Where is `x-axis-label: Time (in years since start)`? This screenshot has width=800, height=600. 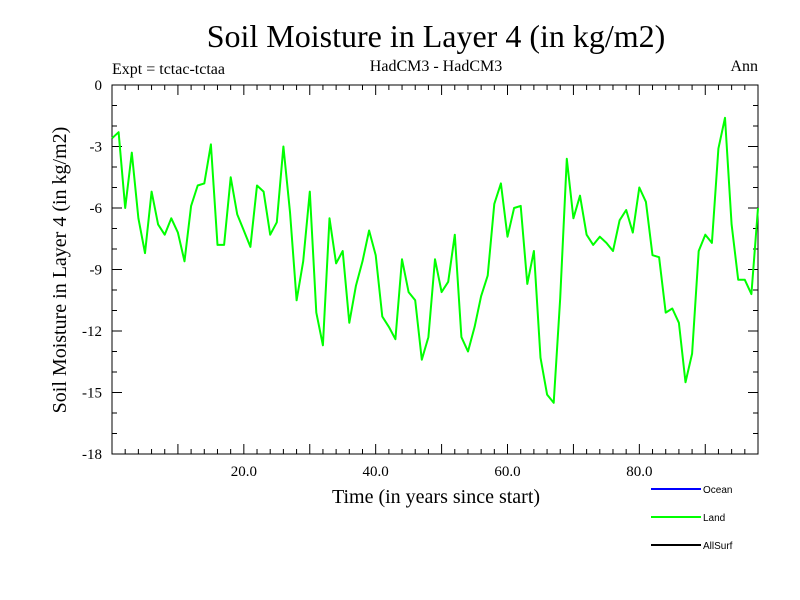
x-axis-label: Time (in years since start) is located at coordinates (436, 497).